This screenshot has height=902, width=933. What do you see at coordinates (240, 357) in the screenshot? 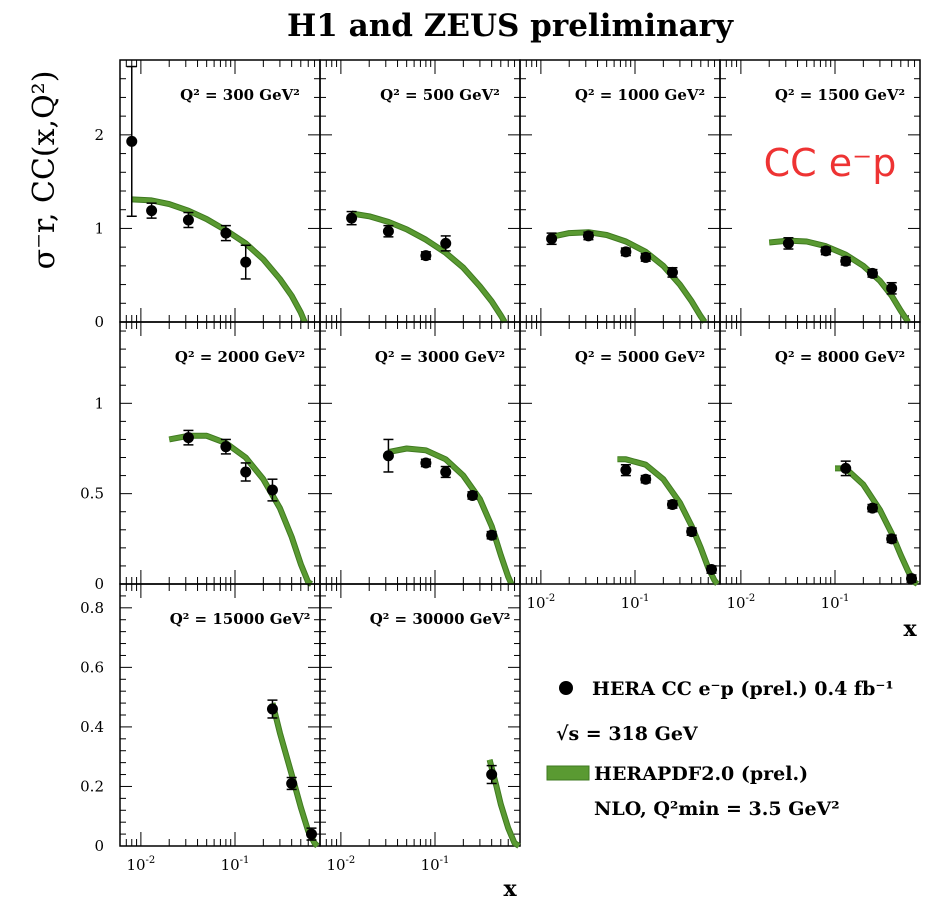
I see `q2-label: Q² = 2000 GeV²` at bounding box center [240, 357].